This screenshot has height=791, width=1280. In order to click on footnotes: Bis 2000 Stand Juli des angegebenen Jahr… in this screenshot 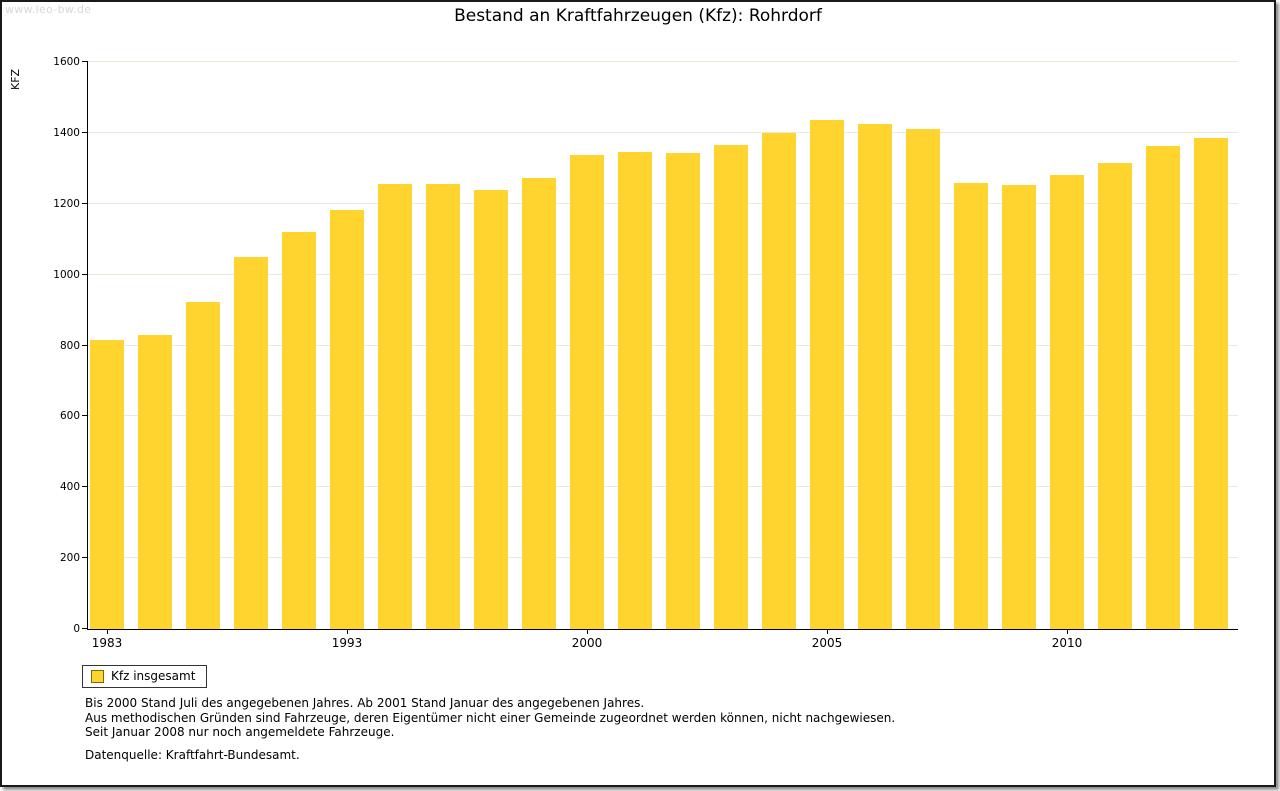, I will do `click(490, 718)`.